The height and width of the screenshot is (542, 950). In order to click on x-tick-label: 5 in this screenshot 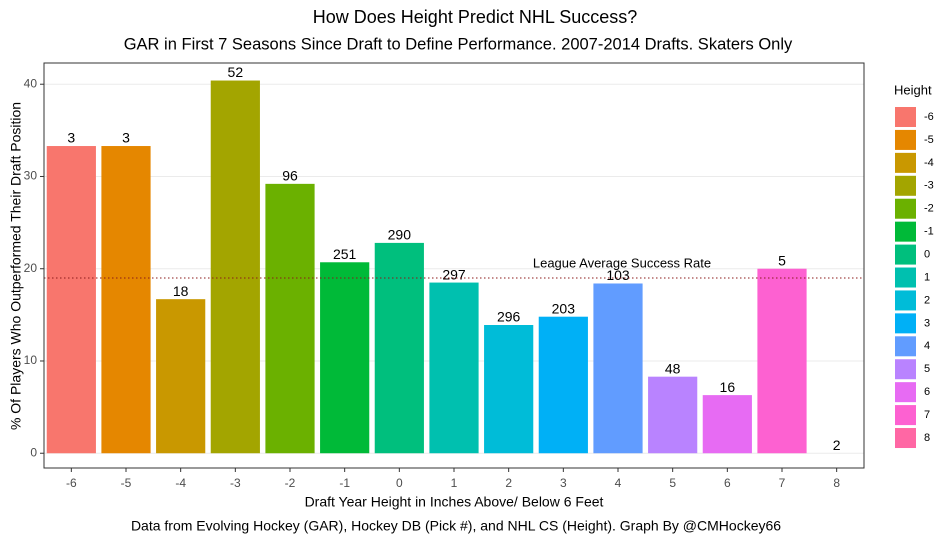, I will do `click(672, 483)`.